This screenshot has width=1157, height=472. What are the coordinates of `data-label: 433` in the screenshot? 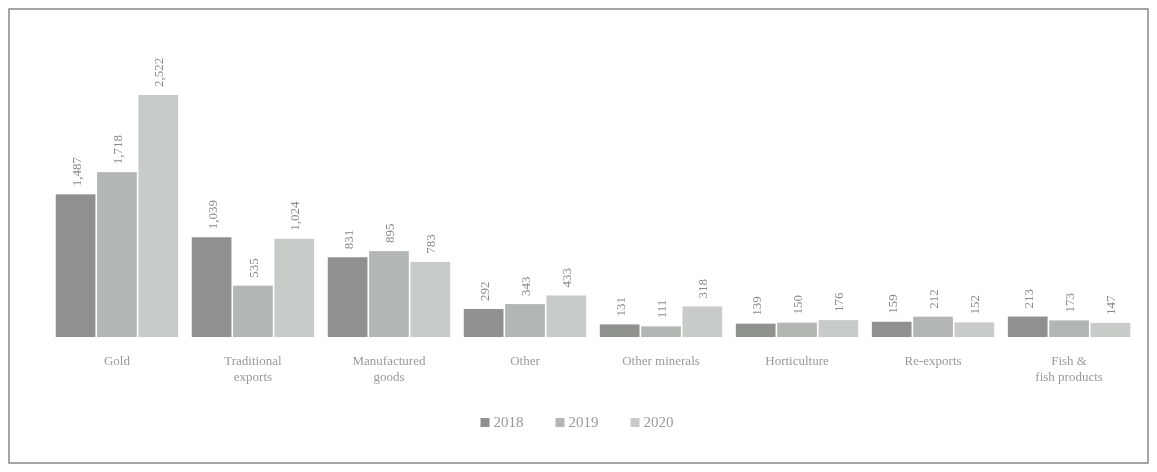 It's located at (567, 277).